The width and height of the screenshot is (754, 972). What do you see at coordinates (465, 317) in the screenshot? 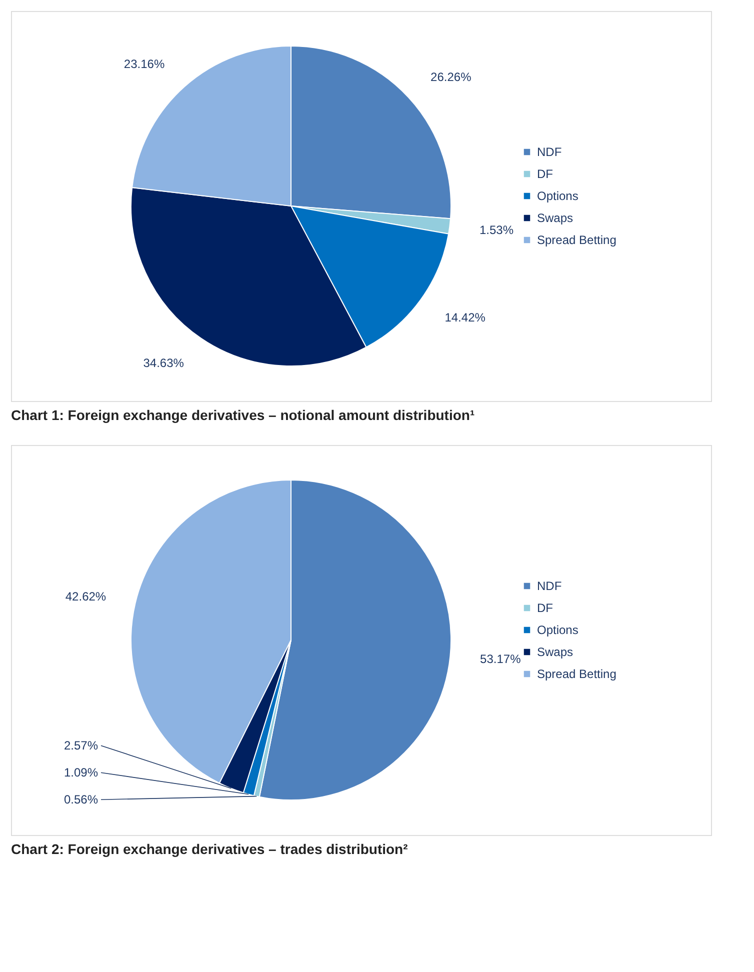
I see `data-label: 14.42%` at bounding box center [465, 317].